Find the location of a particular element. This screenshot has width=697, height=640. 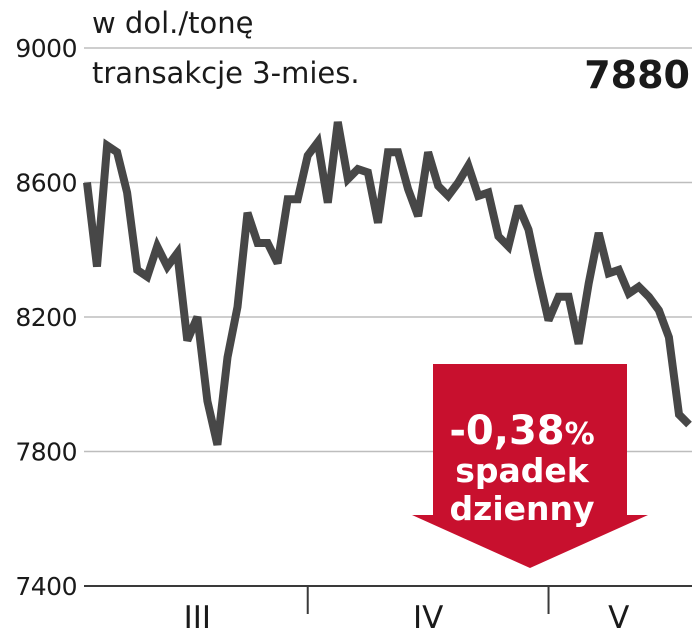

x-axis is located at coordinates (388, 599).